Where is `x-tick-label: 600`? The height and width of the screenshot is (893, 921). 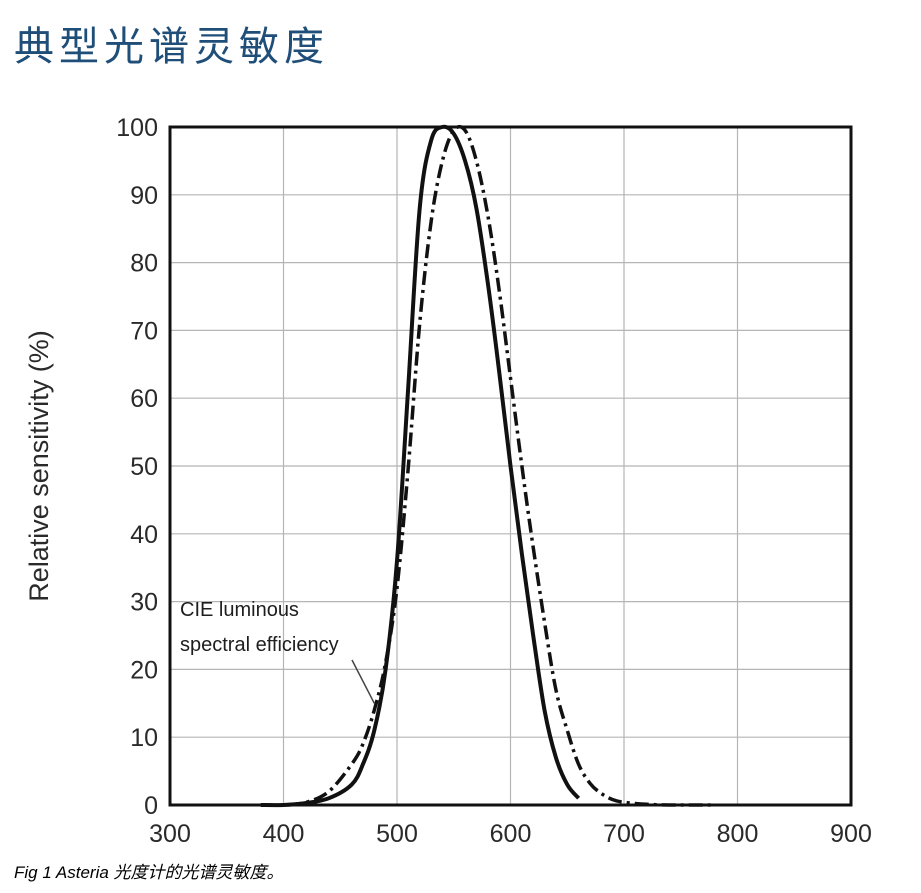 x-tick-label: 600 is located at coordinates (511, 834).